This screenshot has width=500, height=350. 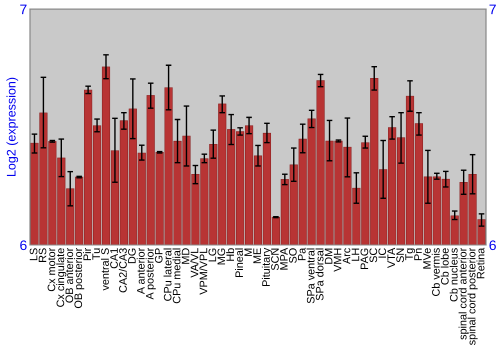 What do you see at coordinates (69, 275) in the screenshot?
I see `x-tick-label: OB anterior` at bounding box center [69, 275].